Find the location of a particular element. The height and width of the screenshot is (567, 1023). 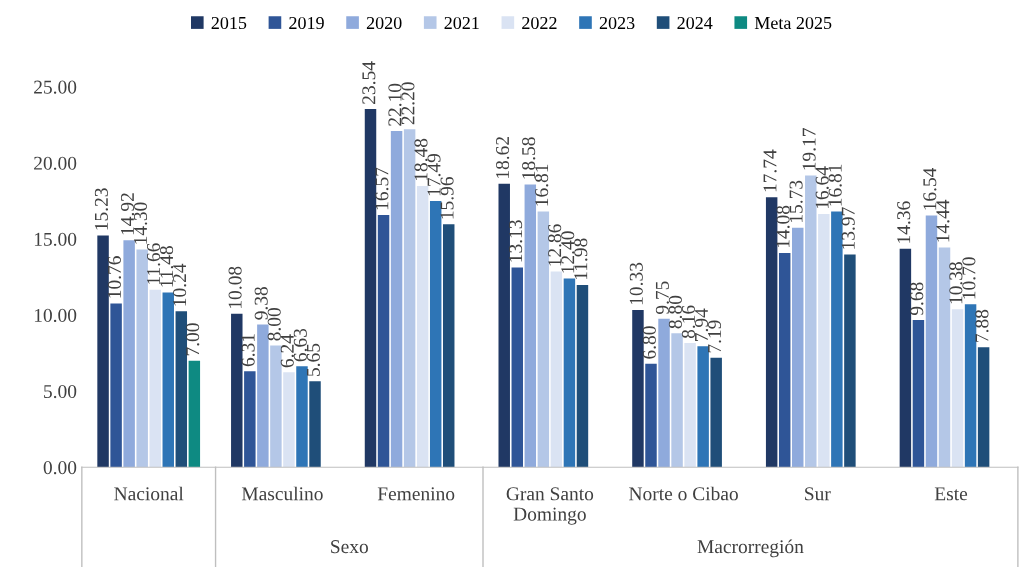

data-label: 15.73 is located at coordinates (796, 201).